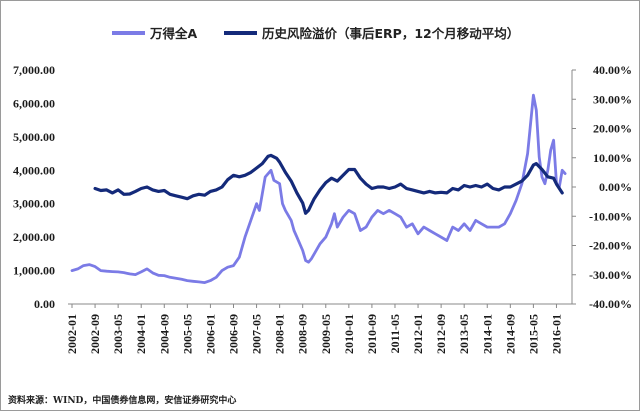 Image resolution: width=640 pixels, height=411 pixels. Describe the element at coordinates (173, 33) in the screenshot. I see `legend-label-wind-a: 万得全A` at that location.